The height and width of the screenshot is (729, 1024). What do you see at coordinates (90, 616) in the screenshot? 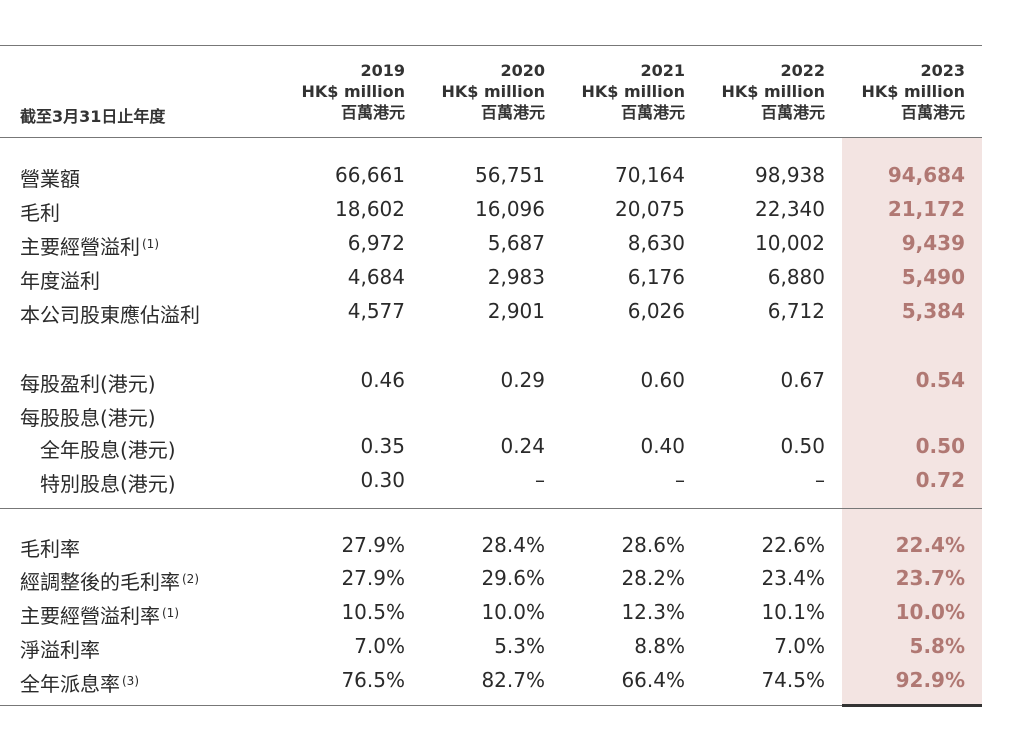
I see `row-label-text: 主要經營溢利率` at bounding box center [90, 616].